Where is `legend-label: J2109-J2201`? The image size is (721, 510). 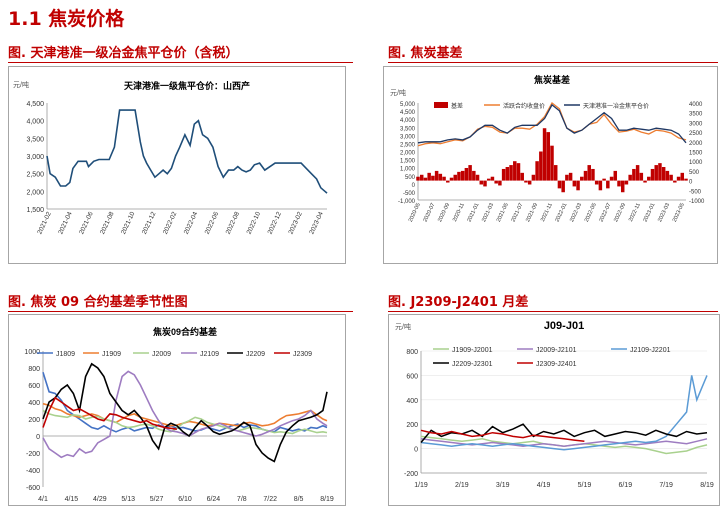 legend-label: J2109-J2201 is located at coordinates (650, 350).